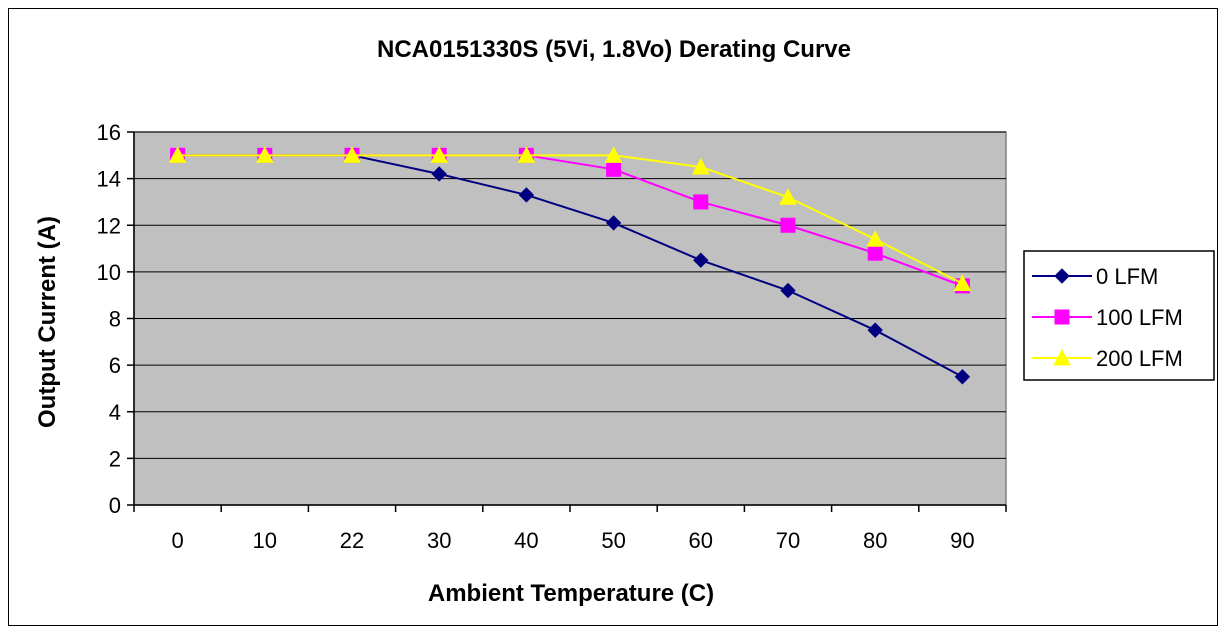 Image resolution: width=1227 pixels, height=634 pixels. Describe the element at coordinates (352, 540) in the screenshot. I see `x-tick-label: 22` at that location.